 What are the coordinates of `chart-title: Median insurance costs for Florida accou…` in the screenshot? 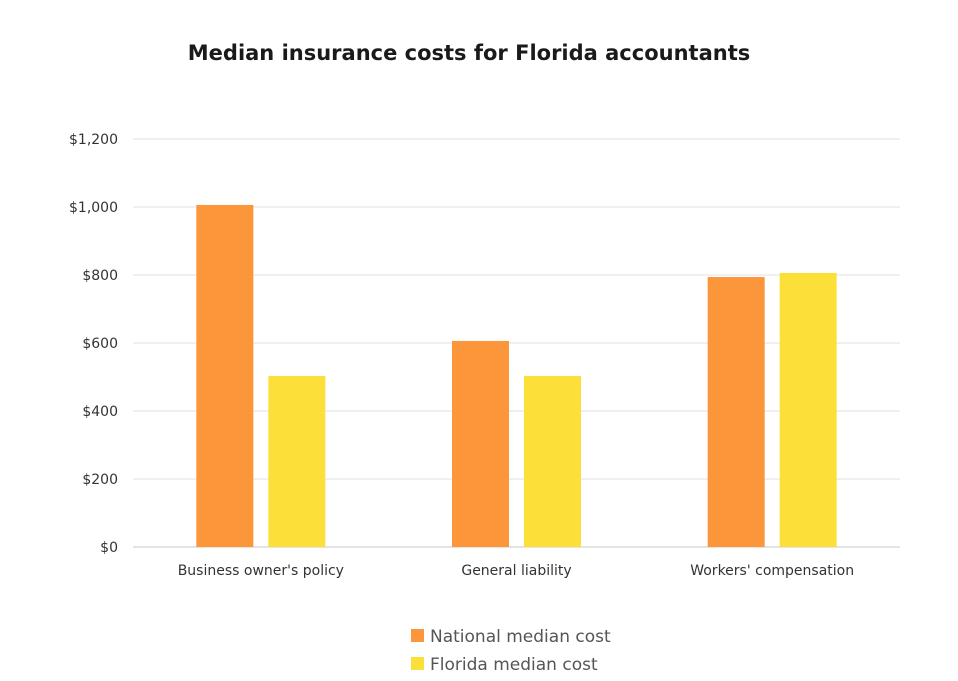 It's located at (469, 53).